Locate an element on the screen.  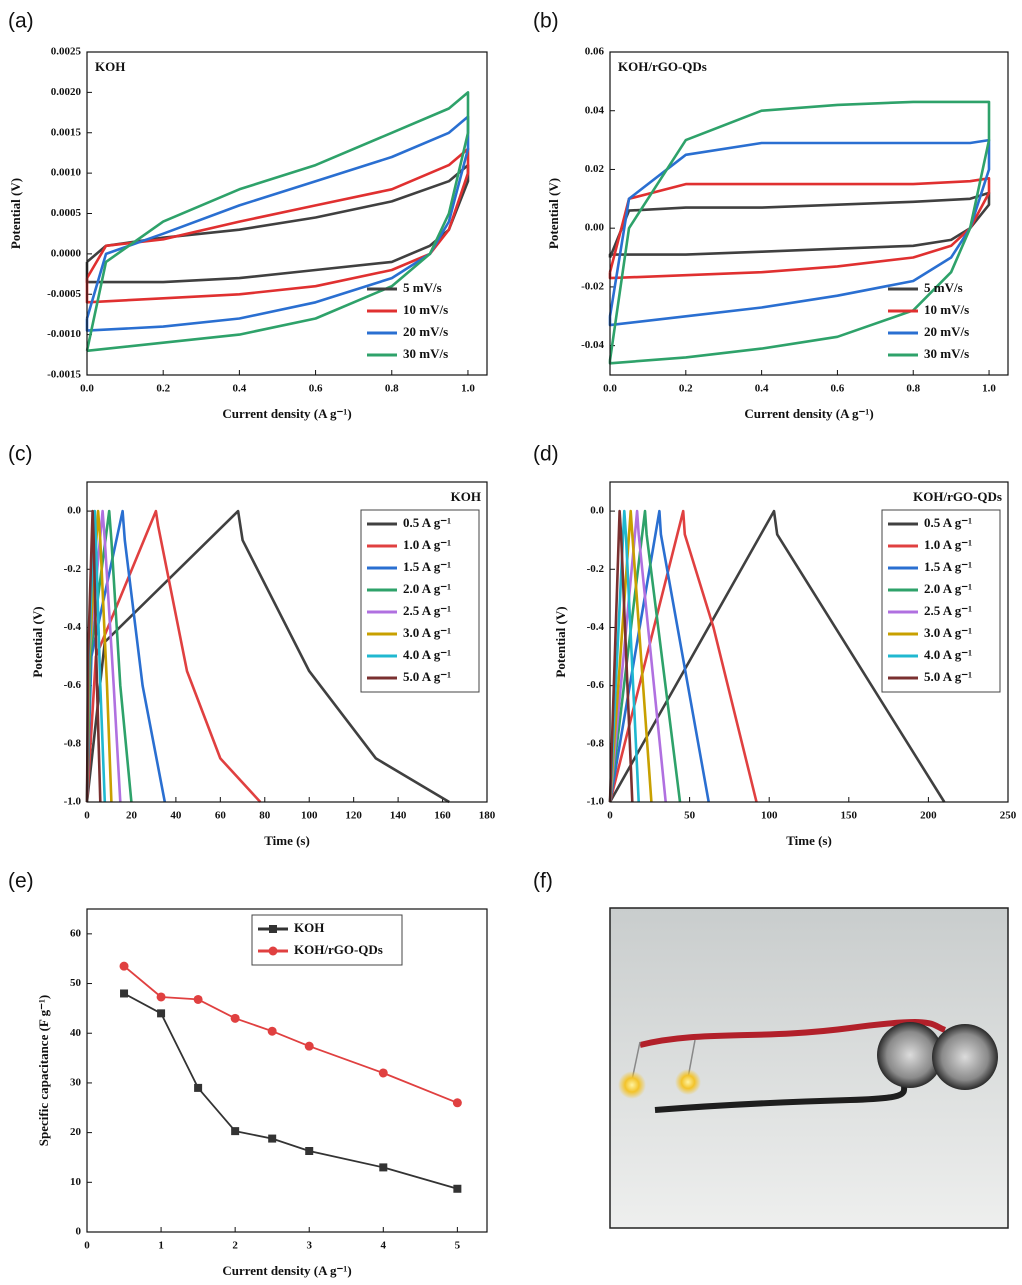
x-tick-label: 0 is located at coordinates (87, 816).